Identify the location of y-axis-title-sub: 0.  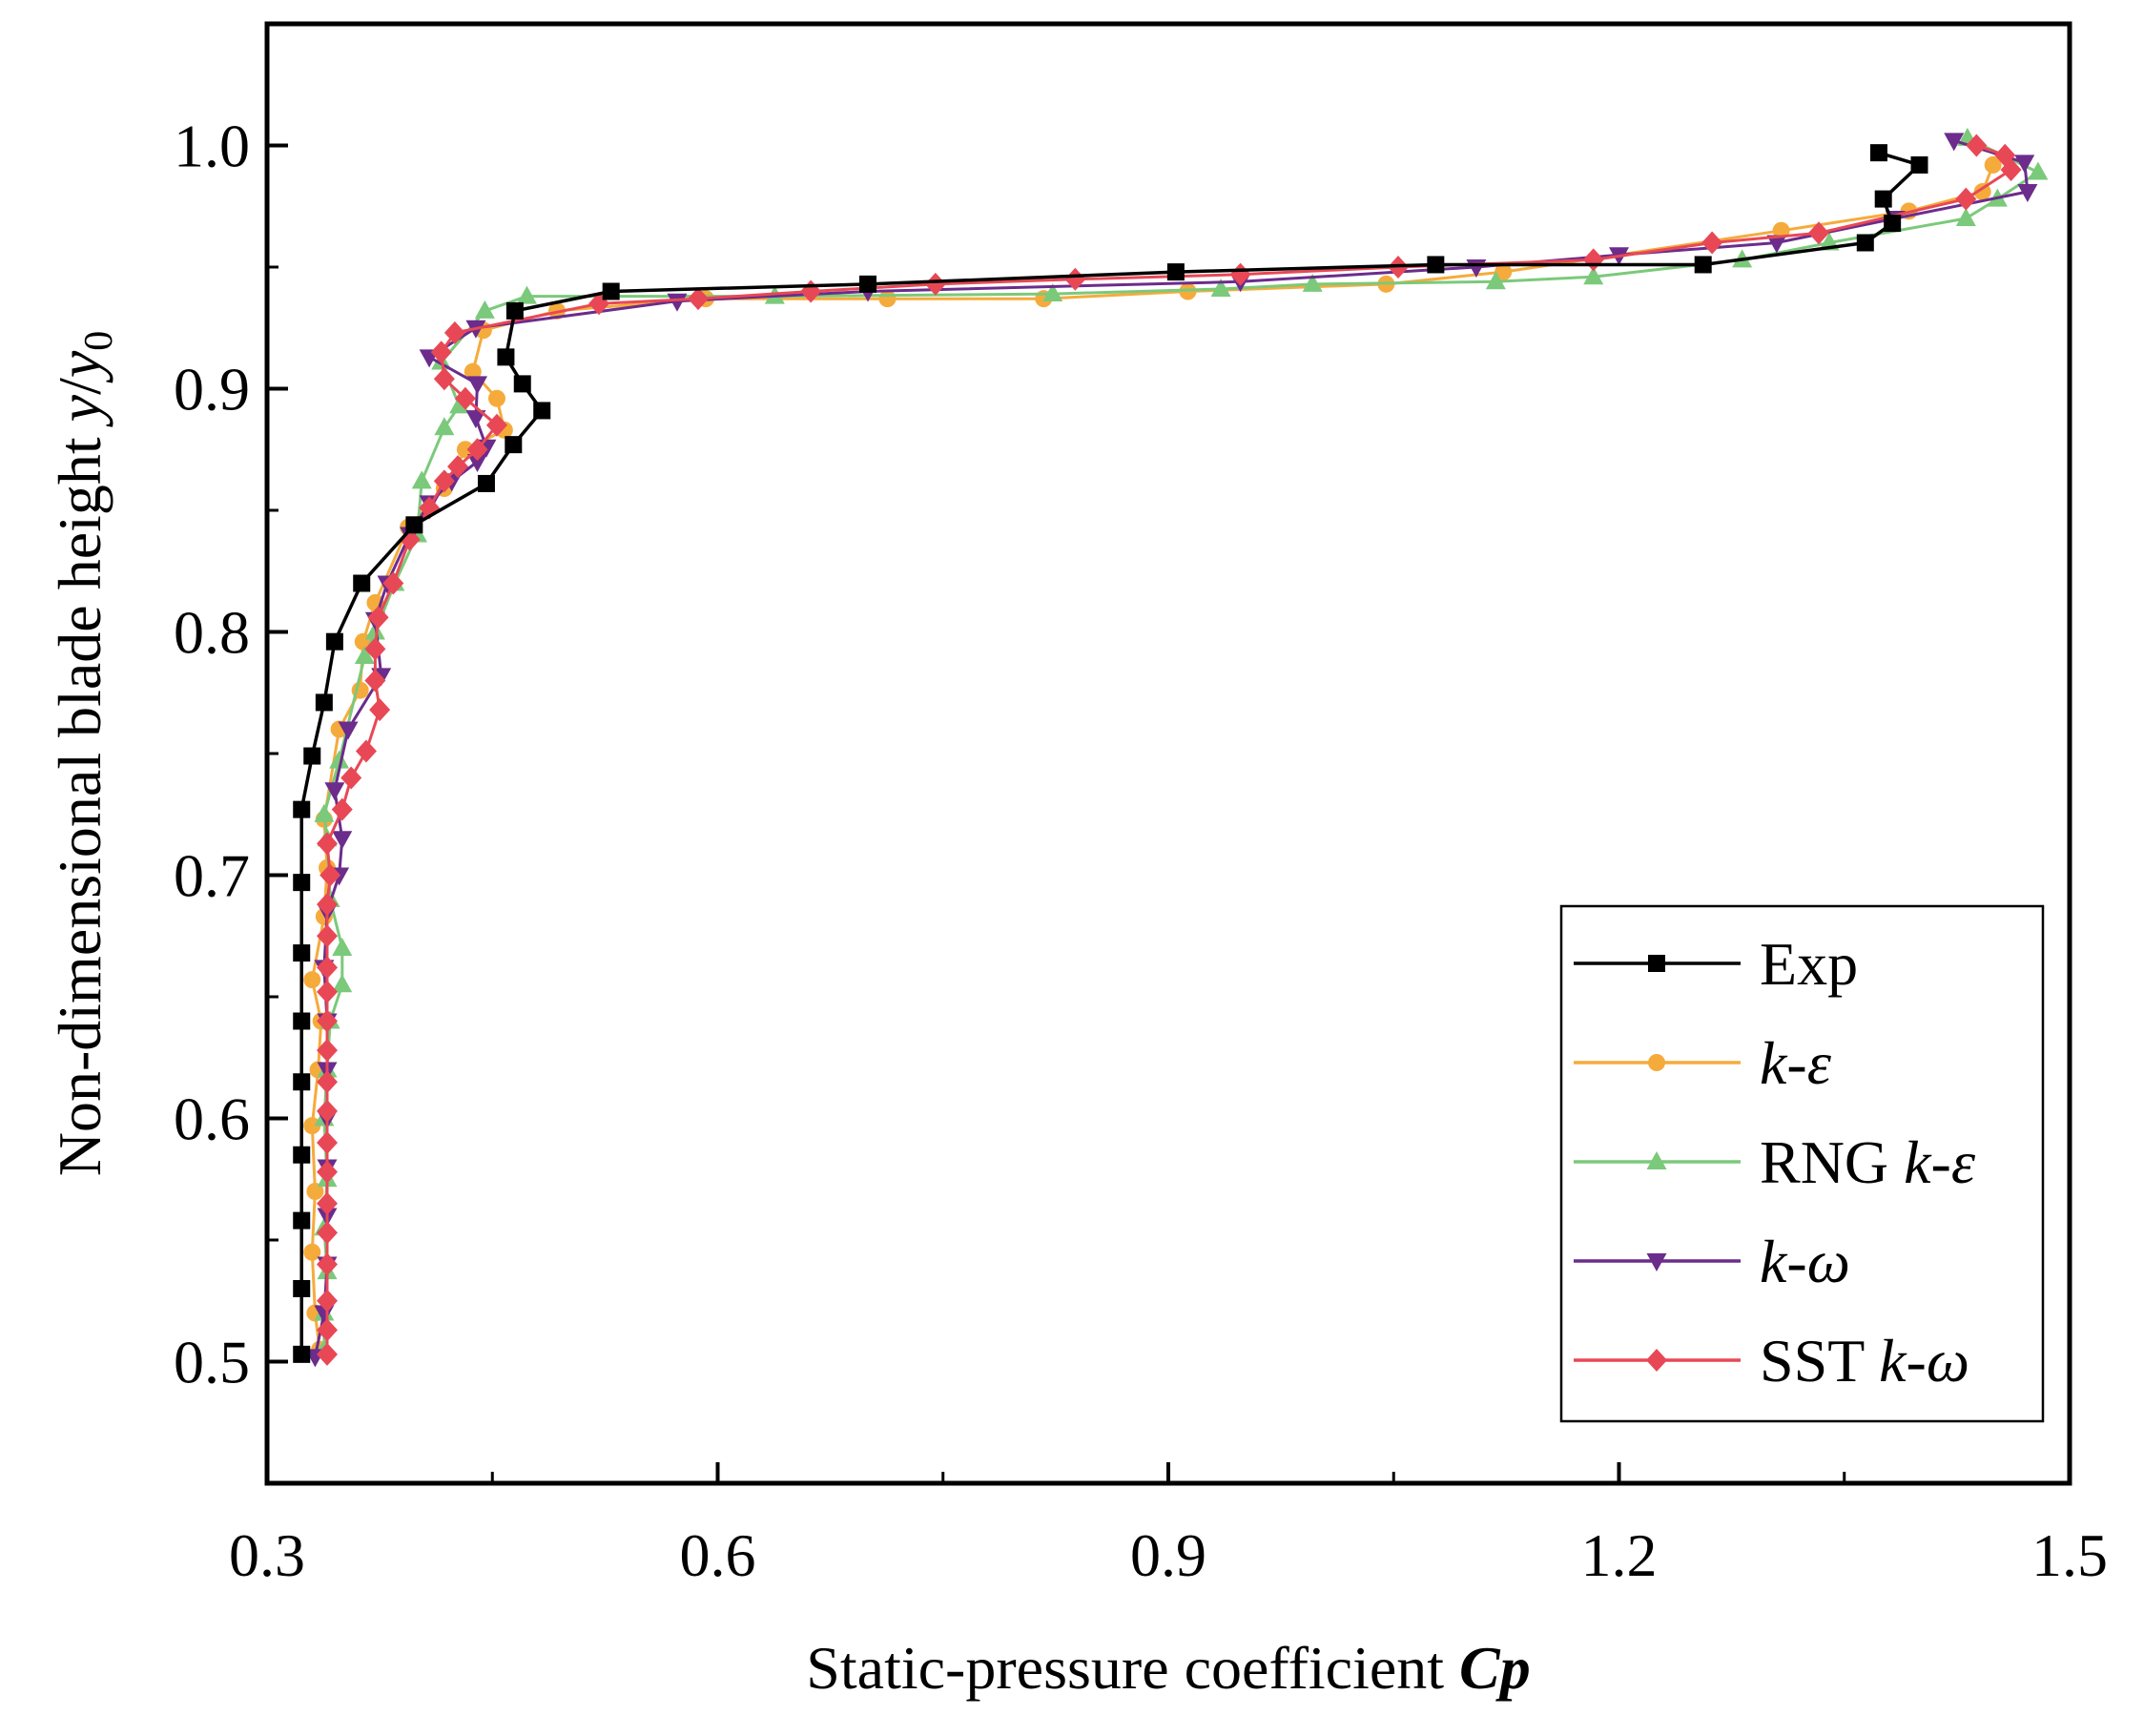
(99, 341).